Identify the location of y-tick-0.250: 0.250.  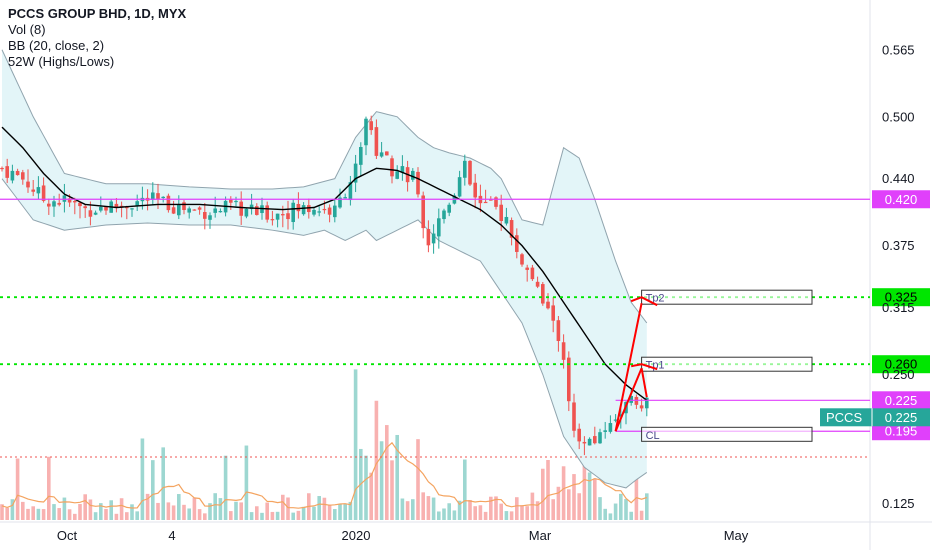
(898, 374).